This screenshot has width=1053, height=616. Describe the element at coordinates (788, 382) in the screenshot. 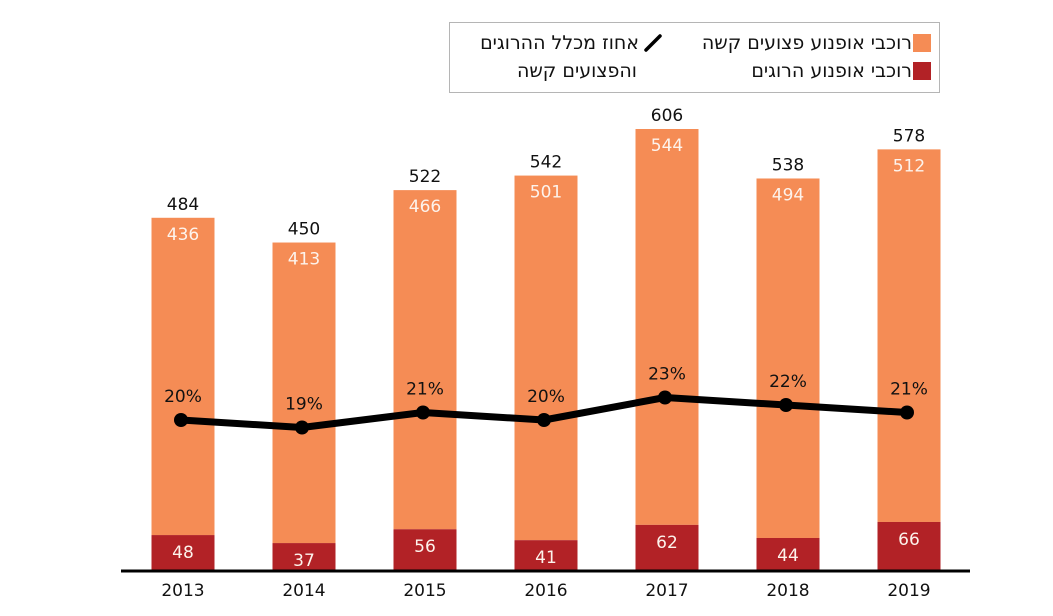

I see `percent-label-2018: 22%` at that location.